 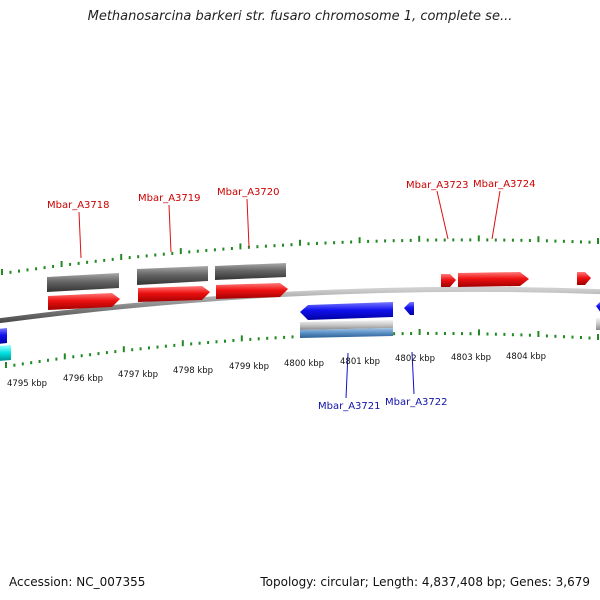 I want to click on reverse-cds-track, so click(x=300, y=339).